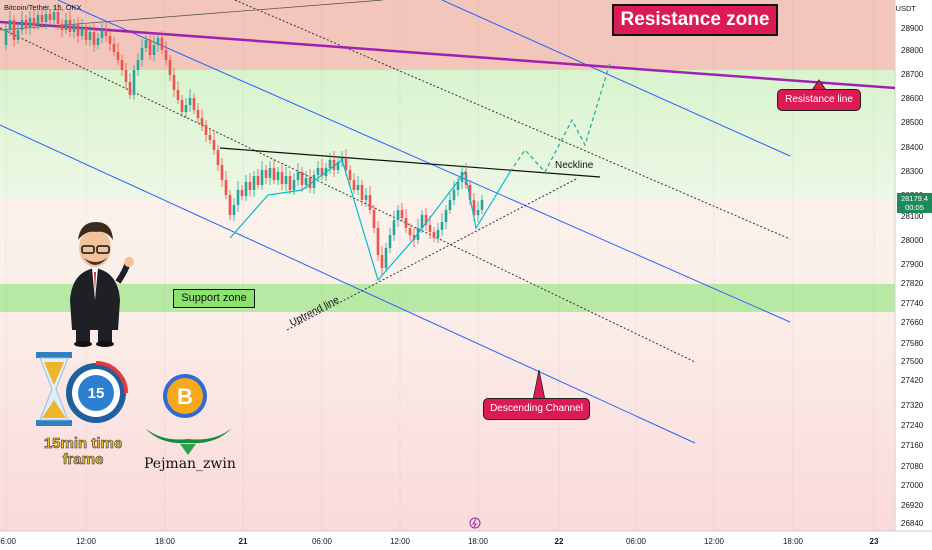 The height and width of the screenshot is (550, 932). What do you see at coordinates (912, 523) in the screenshot?
I see `price-tick-label: 26840` at bounding box center [912, 523].